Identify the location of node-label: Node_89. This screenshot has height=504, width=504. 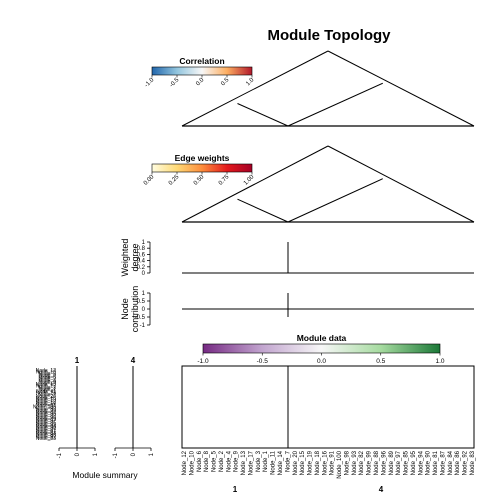
(392, 462).